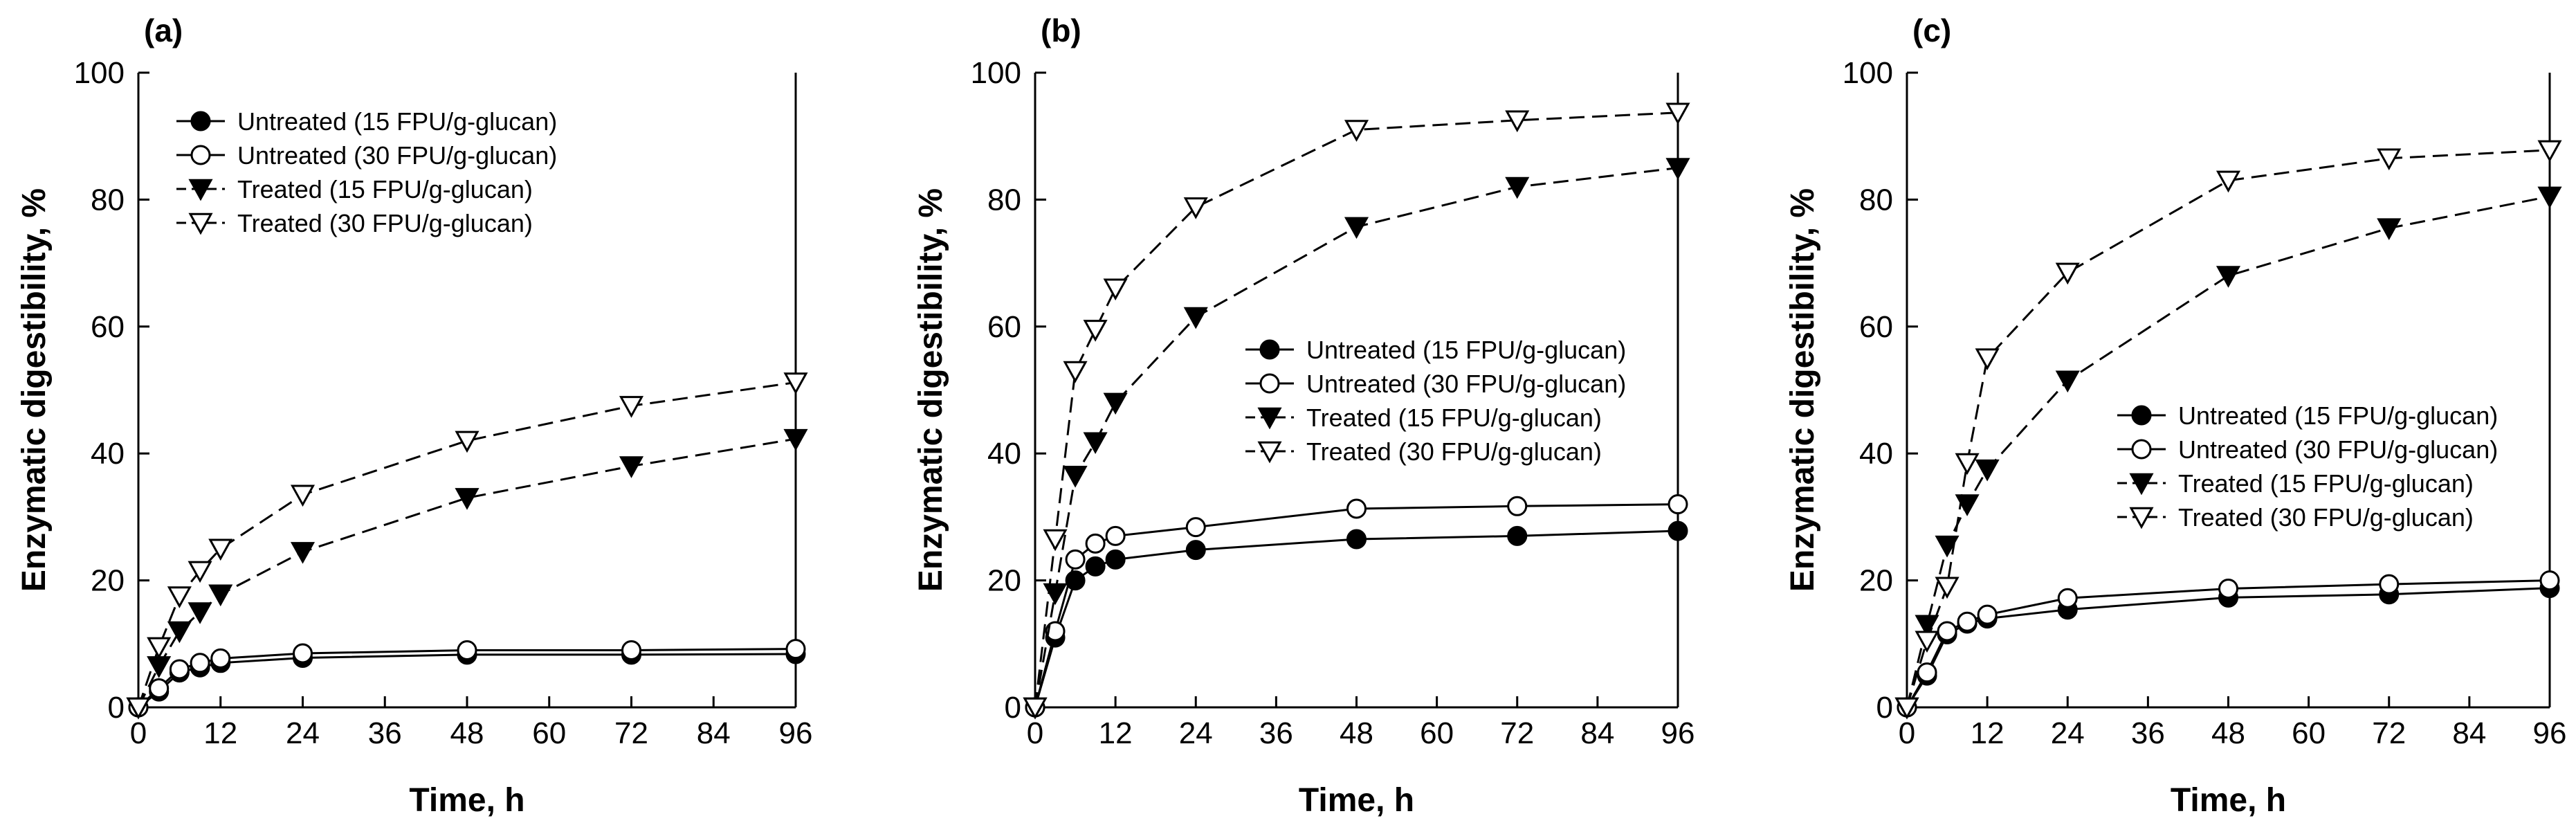  I want to click on y-tick-label: 100, so click(996, 73).